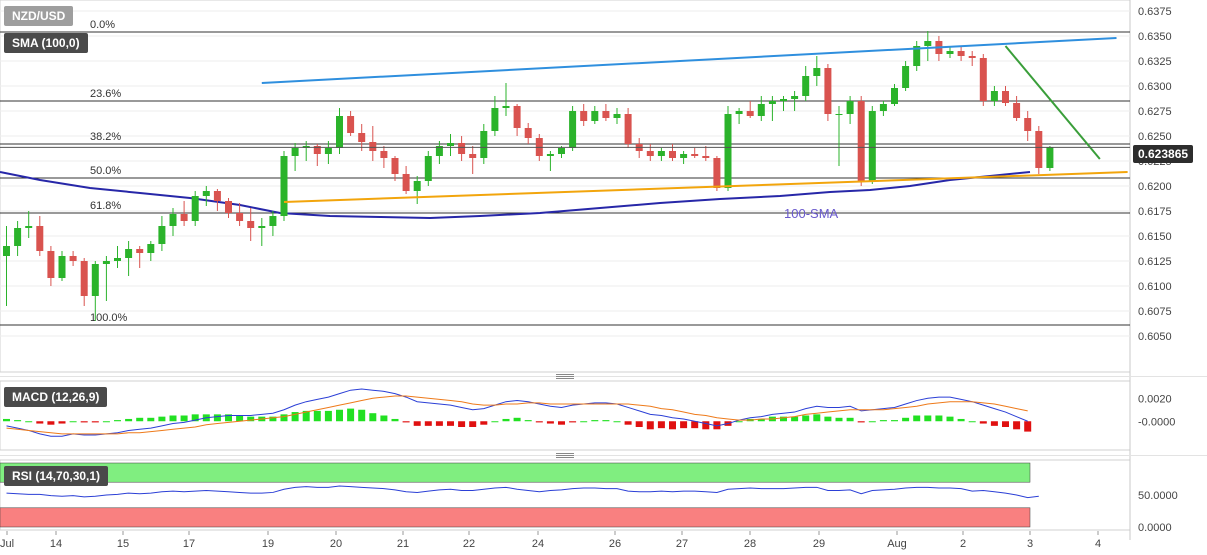 This screenshot has width=1207, height=555. I want to click on time-axis-label: 27, so click(682, 544).